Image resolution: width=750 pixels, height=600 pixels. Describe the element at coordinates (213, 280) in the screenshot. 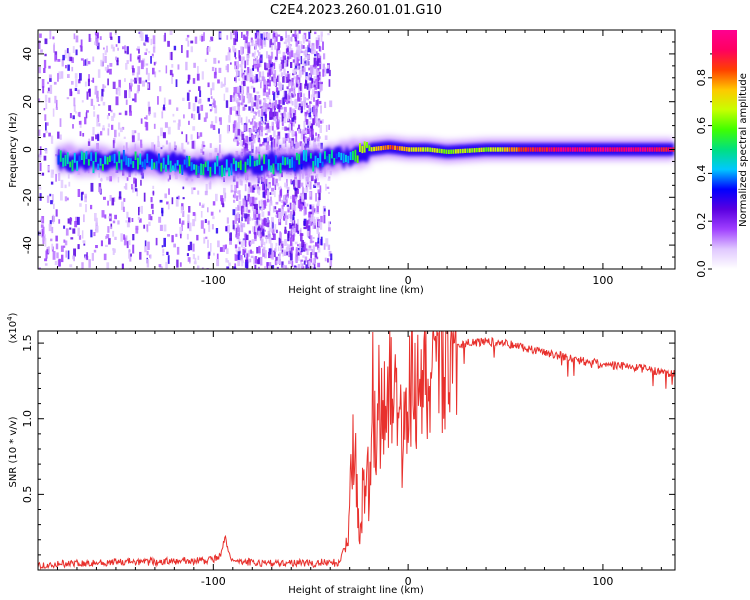

I see `x-tick-label: -100` at that location.